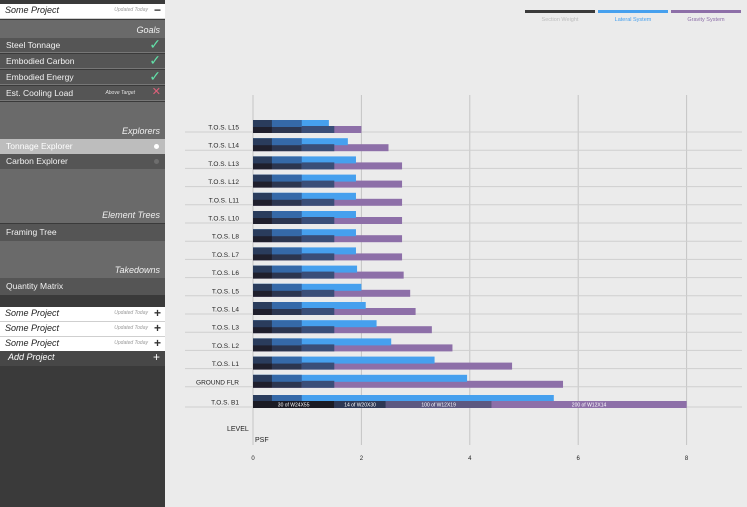 This screenshot has width=747, height=507. What do you see at coordinates (82, 120) in the screenshot?
I see `explorers-header: Explorers` at bounding box center [82, 120].